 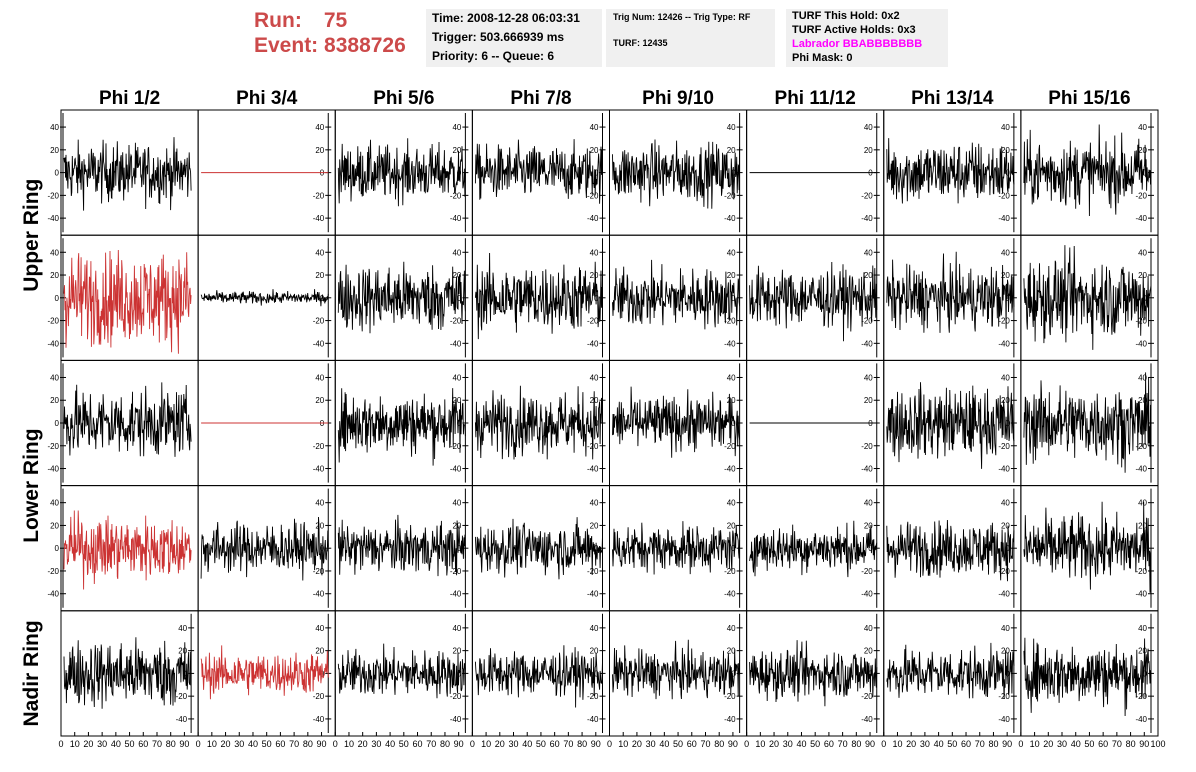 What do you see at coordinates (330, 33) in the screenshot?
I see `run-event-block: Run: 75 Event: 8388726` at bounding box center [330, 33].